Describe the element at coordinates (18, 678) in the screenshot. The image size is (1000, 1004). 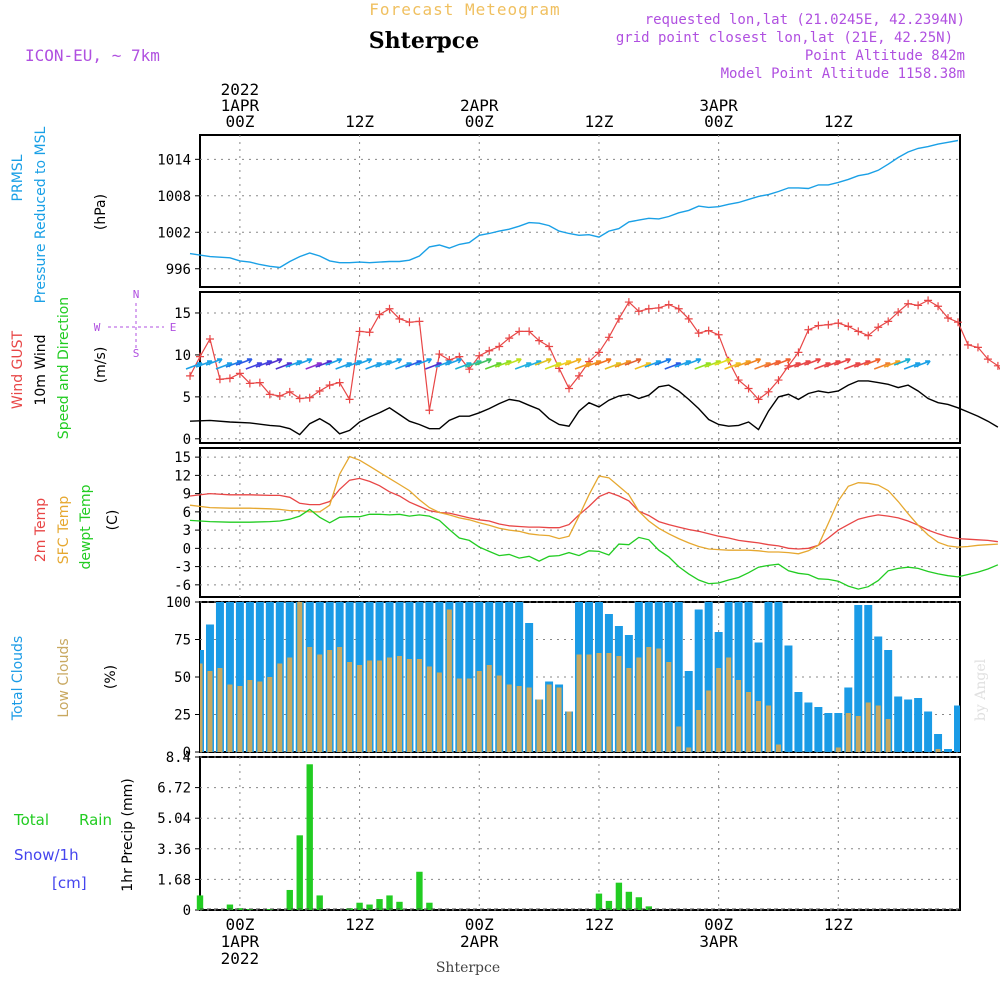
I see `ylabel-total-clouds: Total Clouds` at that location.